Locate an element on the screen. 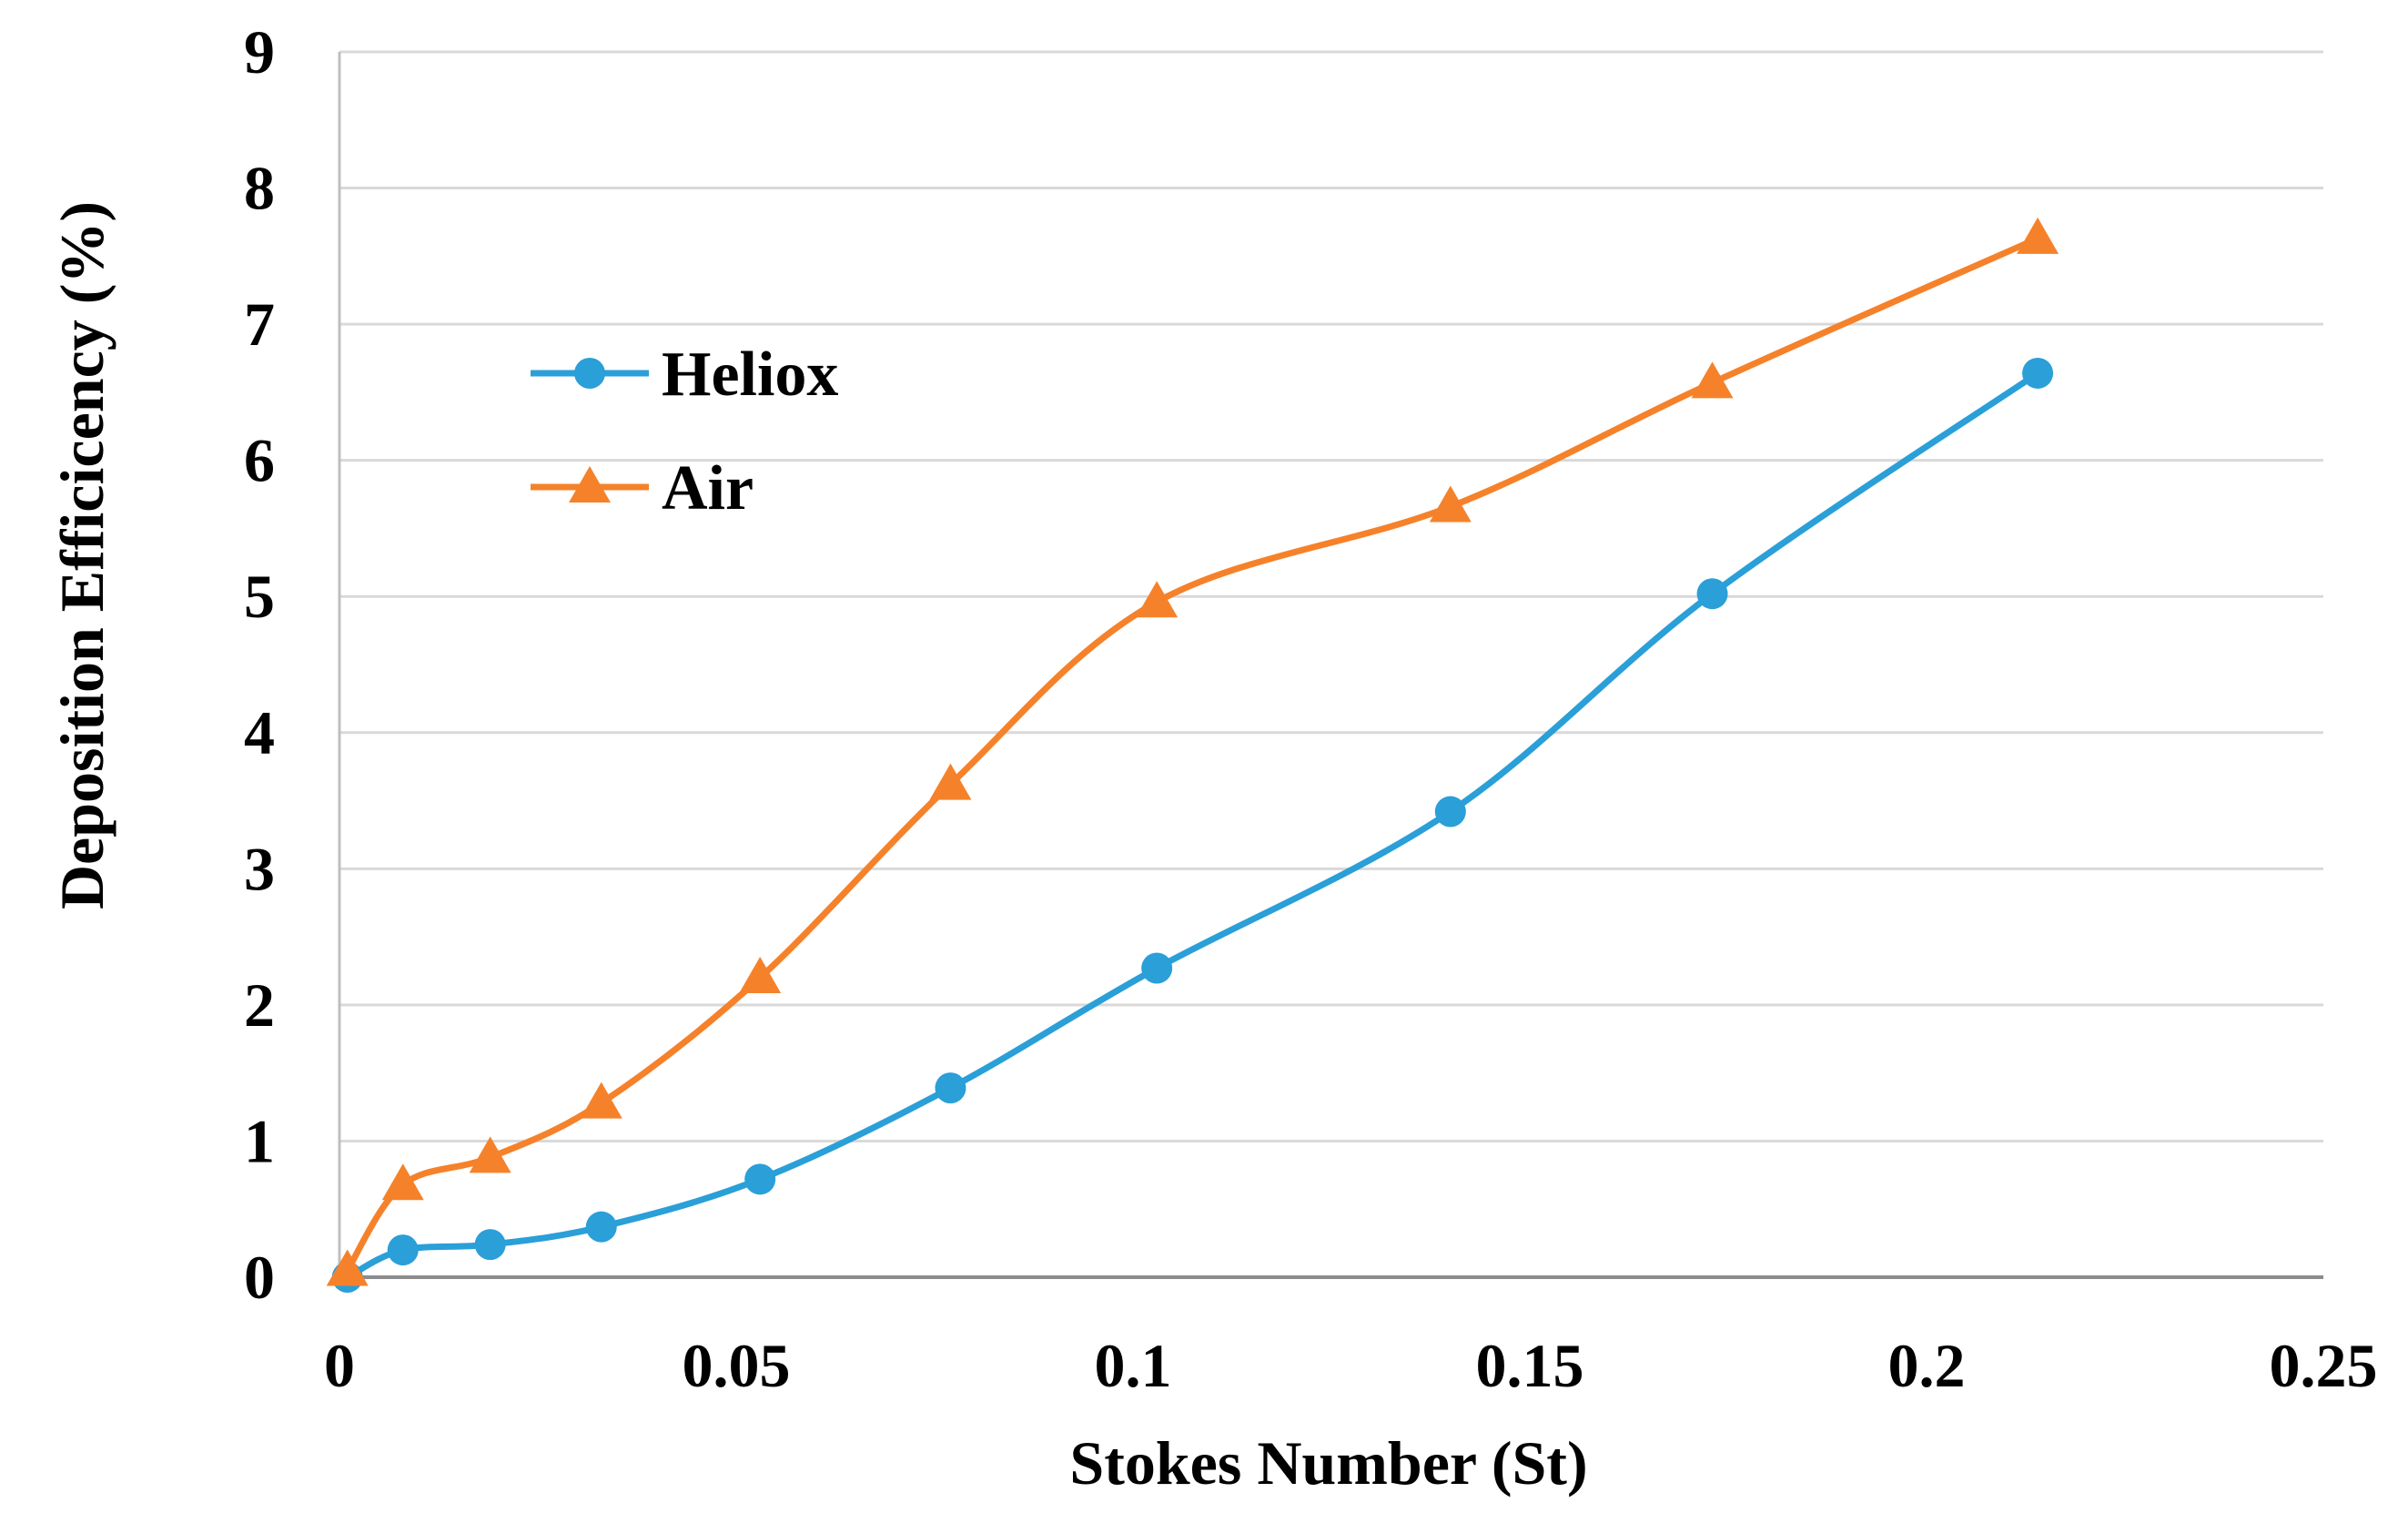 This screenshot has width=2408, height=1523. x-tick-label: 0.1 is located at coordinates (1133, 1365).